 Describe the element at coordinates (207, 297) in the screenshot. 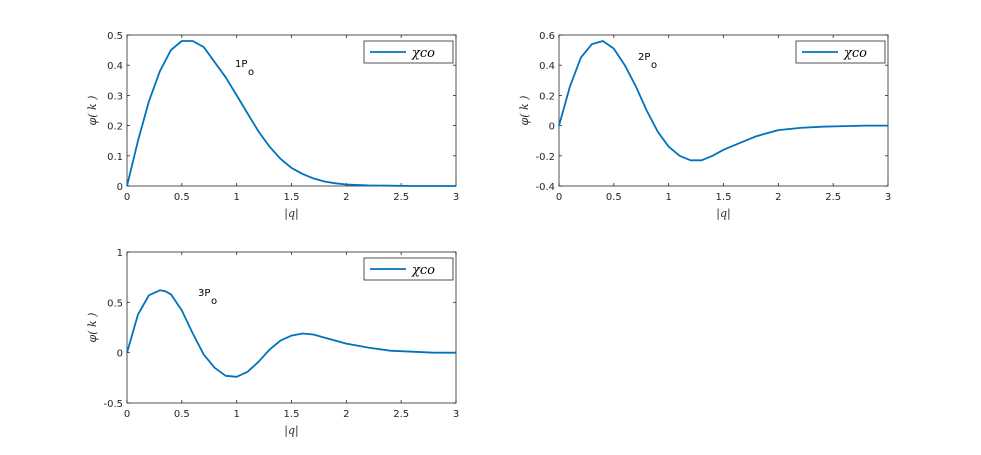

I see `orbital-annotation: 3Po` at that location.